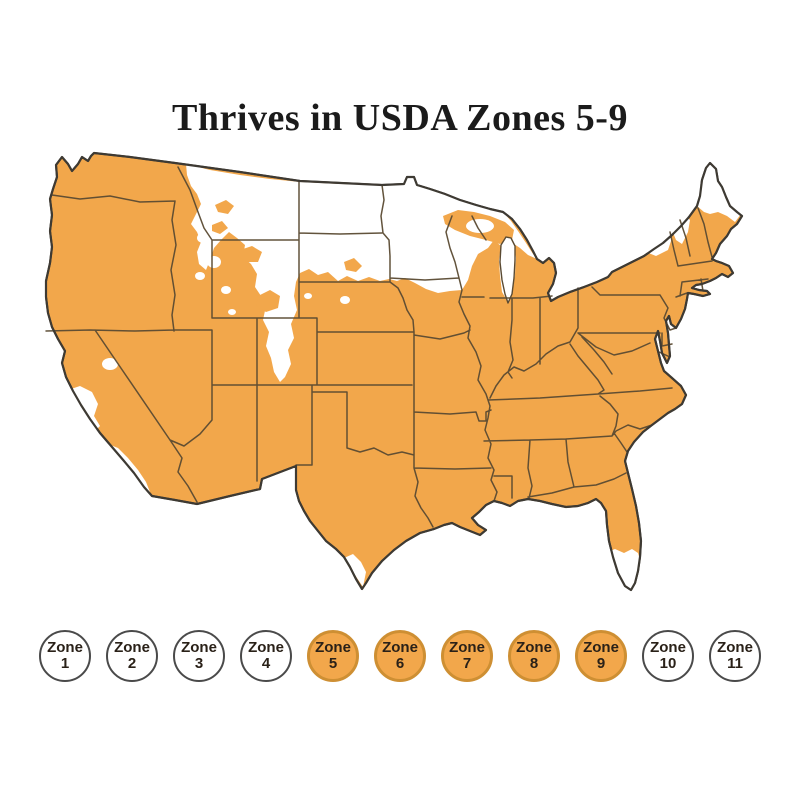 The height and width of the screenshot is (800, 800). I want to click on zone-11-badge: Zone 11, so click(735, 656).